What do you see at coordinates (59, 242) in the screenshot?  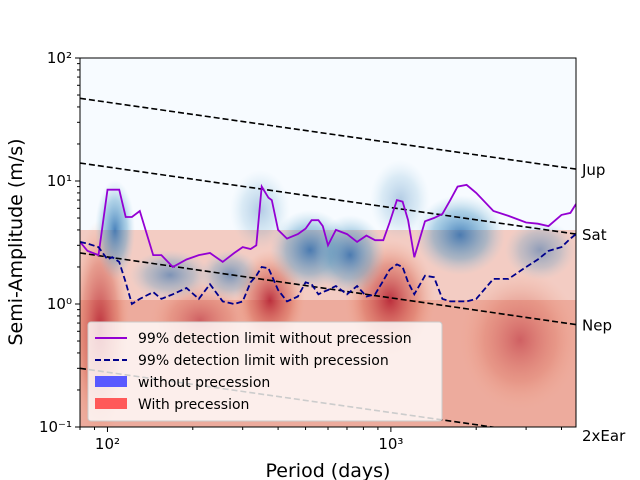 I see `y-axis-ticks: 10² 10¹ 10⁰ 10⁻¹` at bounding box center [59, 242].